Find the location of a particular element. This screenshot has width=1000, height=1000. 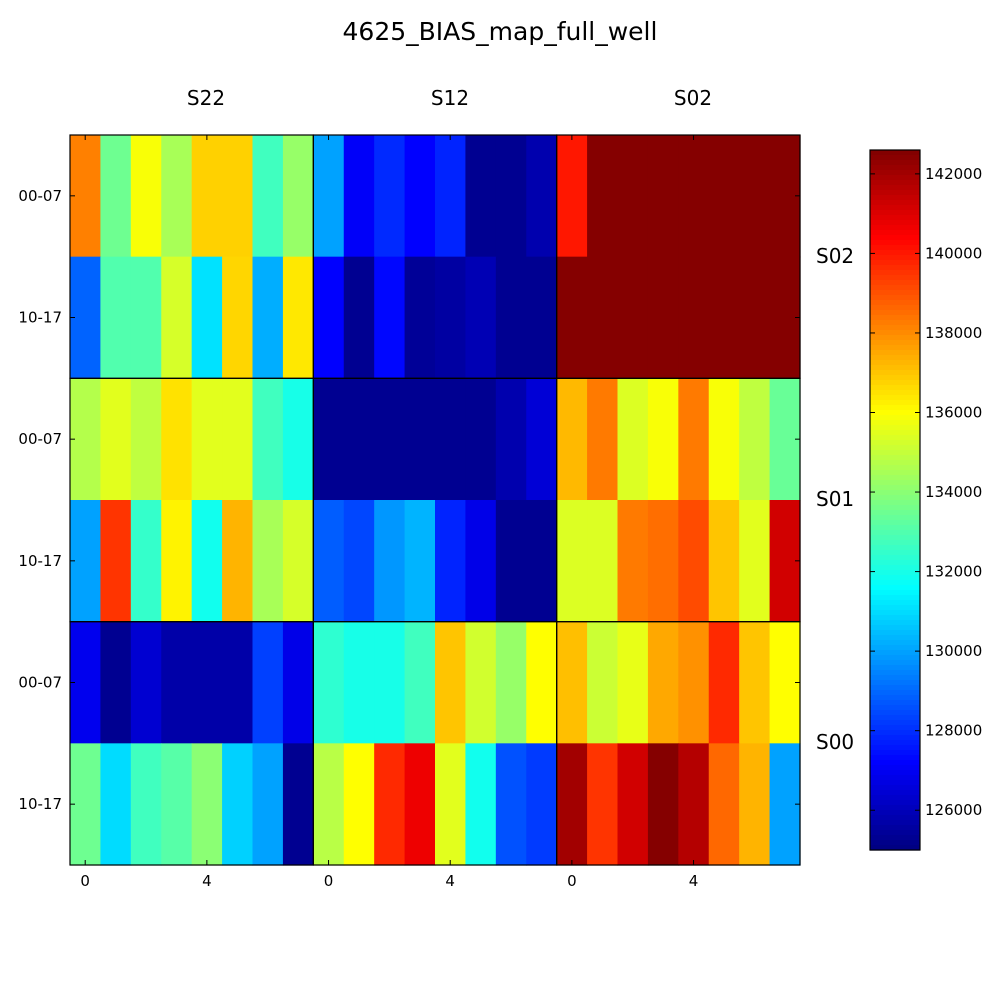

x-tick-label: 0 is located at coordinates (85, 881).